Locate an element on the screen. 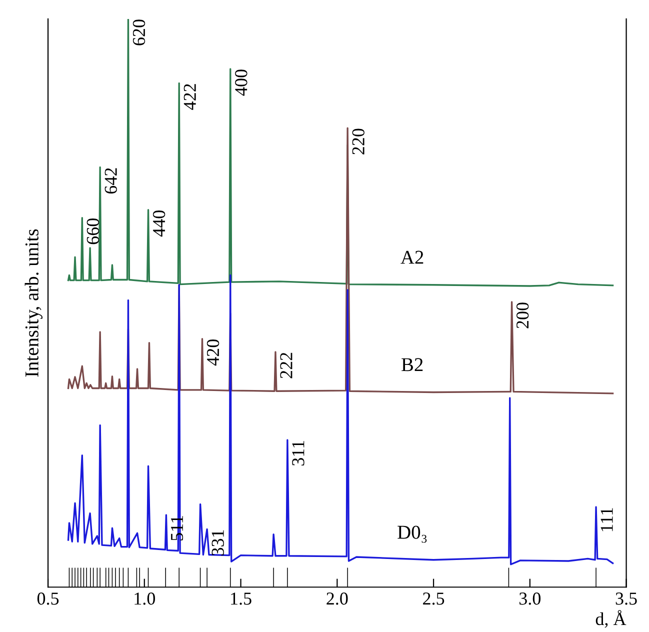 This screenshot has height=632, width=649. x-tick-label: 3.0 is located at coordinates (530, 598).